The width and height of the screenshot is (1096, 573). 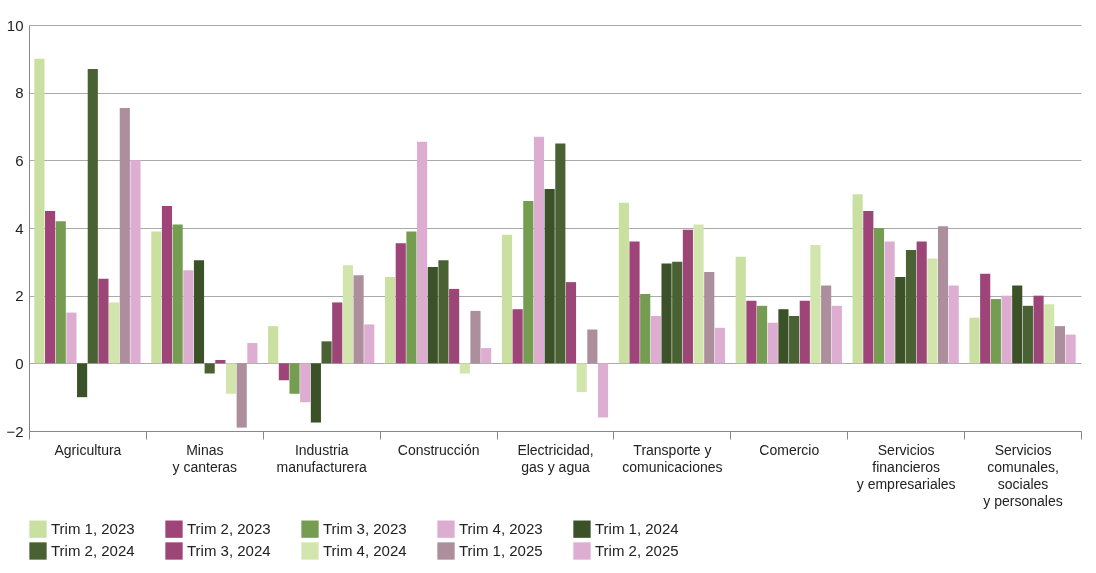 I want to click on y-tick-label: 2, so click(x=19, y=296).